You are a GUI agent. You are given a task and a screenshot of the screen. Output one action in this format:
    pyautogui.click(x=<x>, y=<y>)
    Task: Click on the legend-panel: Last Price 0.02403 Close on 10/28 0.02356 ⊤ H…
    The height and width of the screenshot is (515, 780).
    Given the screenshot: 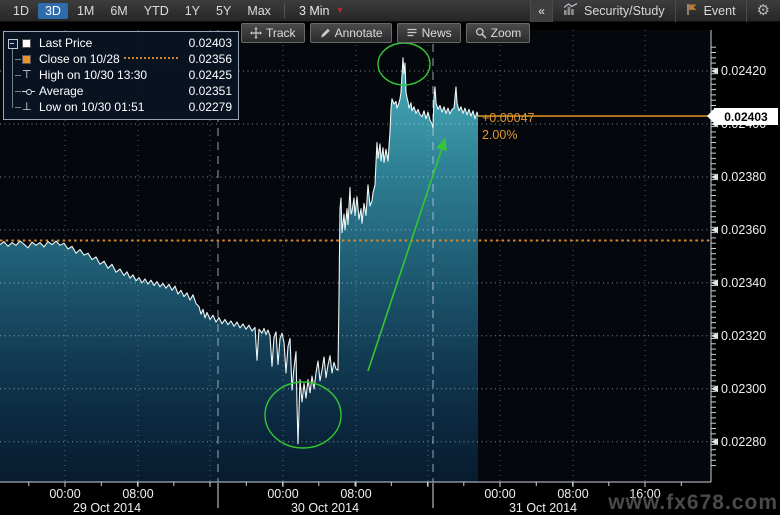 What is the action you would take?
    pyautogui.click(x=121, y=75)
    